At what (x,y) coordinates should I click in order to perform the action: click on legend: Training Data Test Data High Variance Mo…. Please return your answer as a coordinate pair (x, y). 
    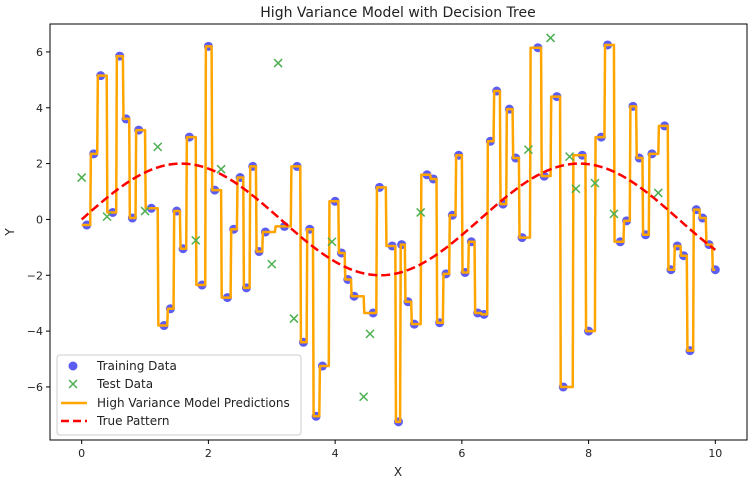
    Looking at the image, I should click on (179, 395).